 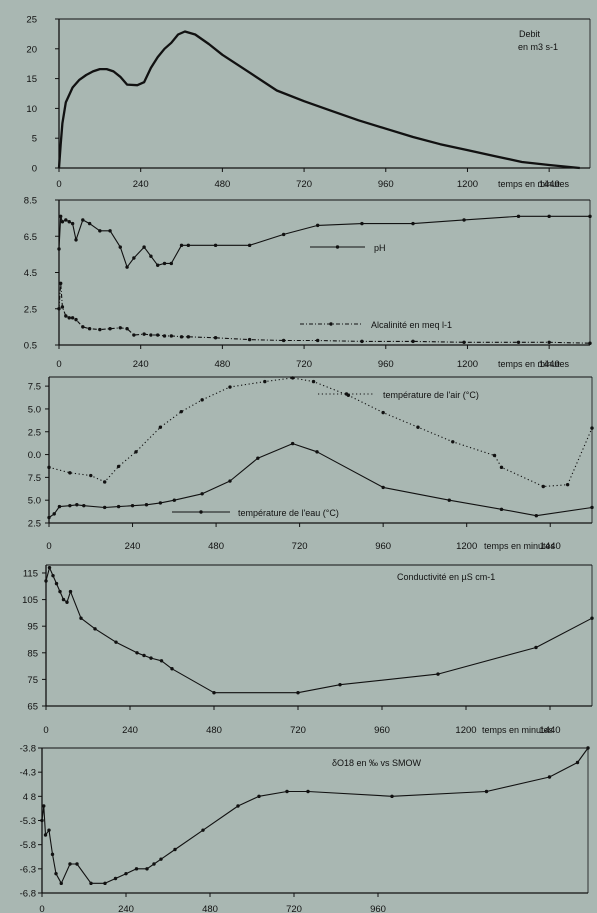 What do you see at coordinates (126, 908) in the screenshot?
I see `x-tick-label: 240` at bounding box center [126, 908].